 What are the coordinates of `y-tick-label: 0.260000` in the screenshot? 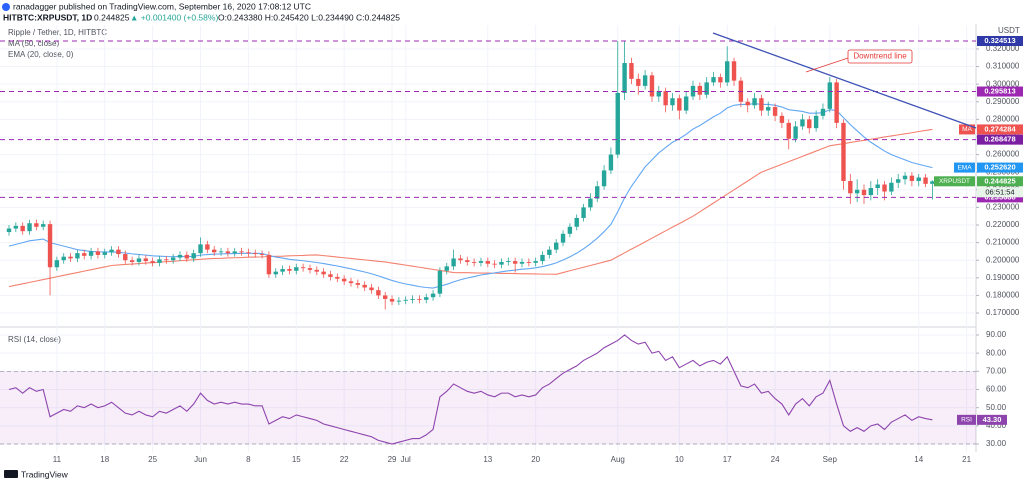 It's located at (1003, 154).